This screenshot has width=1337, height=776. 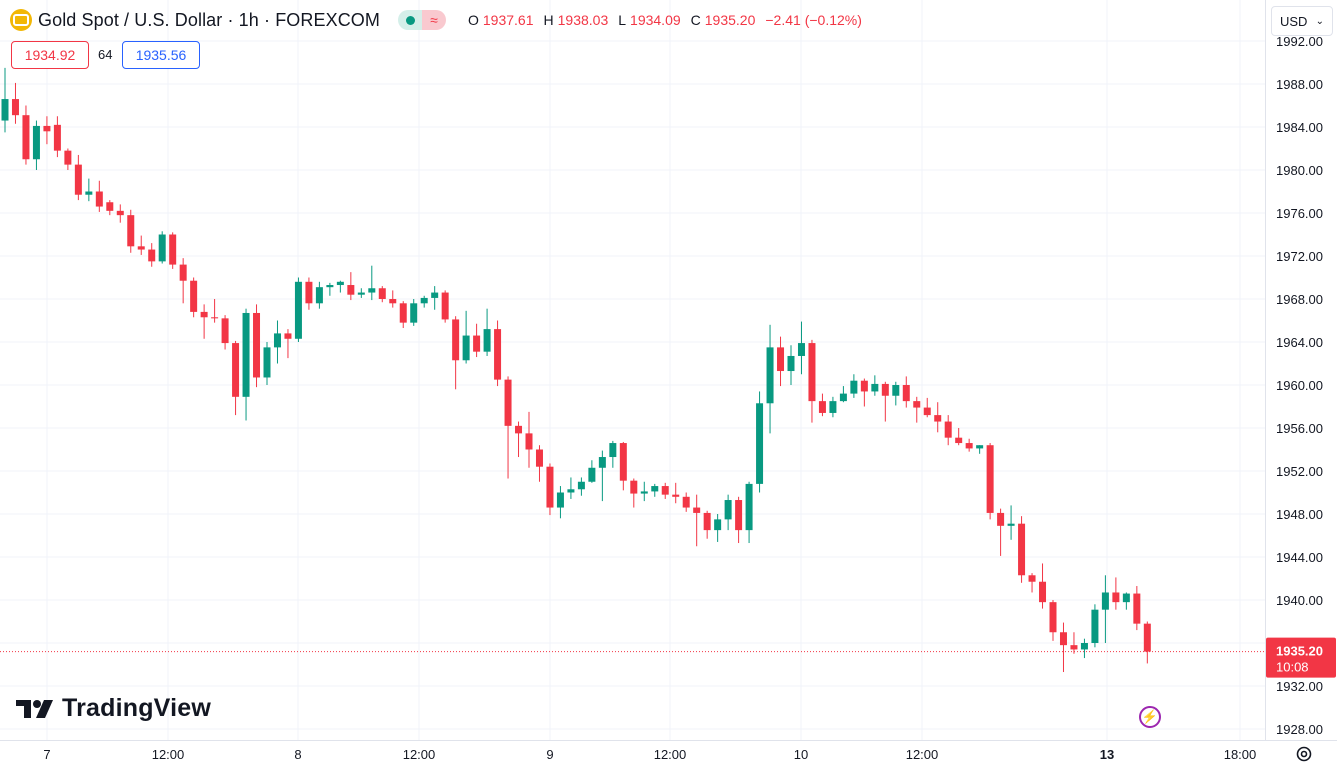 I want to click on y-tick-label: 1988.00, so click(x=1299, y=84).